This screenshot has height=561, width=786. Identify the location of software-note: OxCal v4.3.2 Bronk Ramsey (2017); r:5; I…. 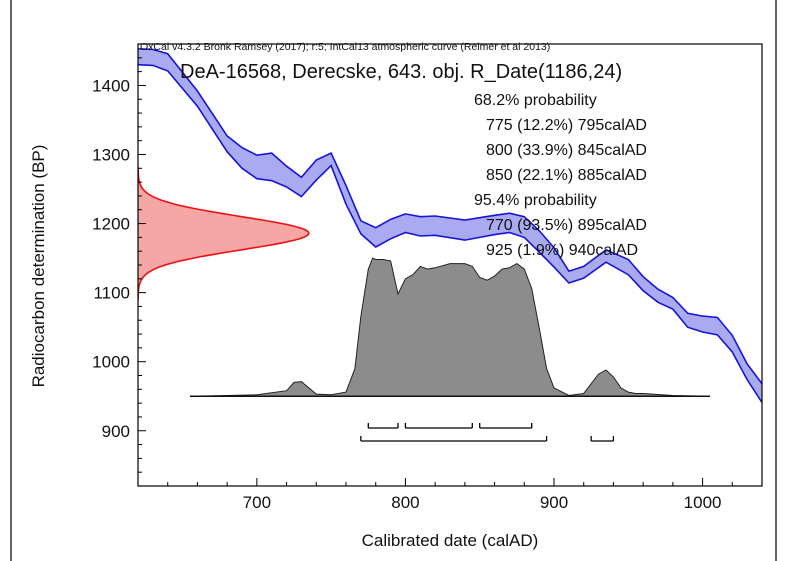
(345, 47).